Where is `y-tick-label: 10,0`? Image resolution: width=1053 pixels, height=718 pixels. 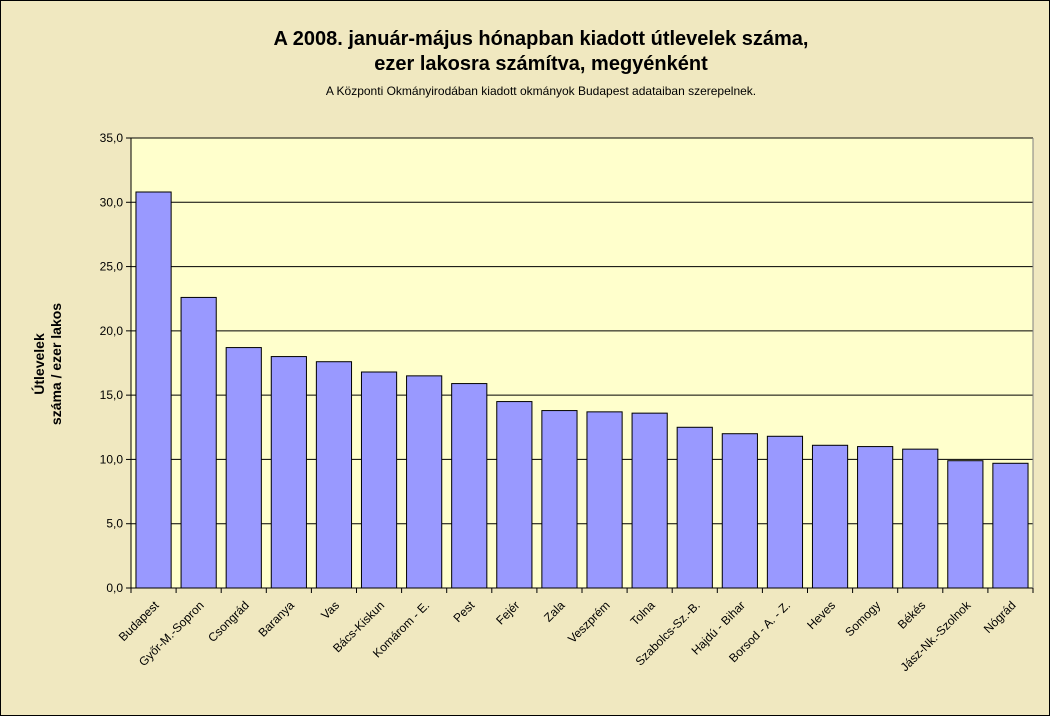 y-tick-label: 10,0 is located at coordinates (112, 459).